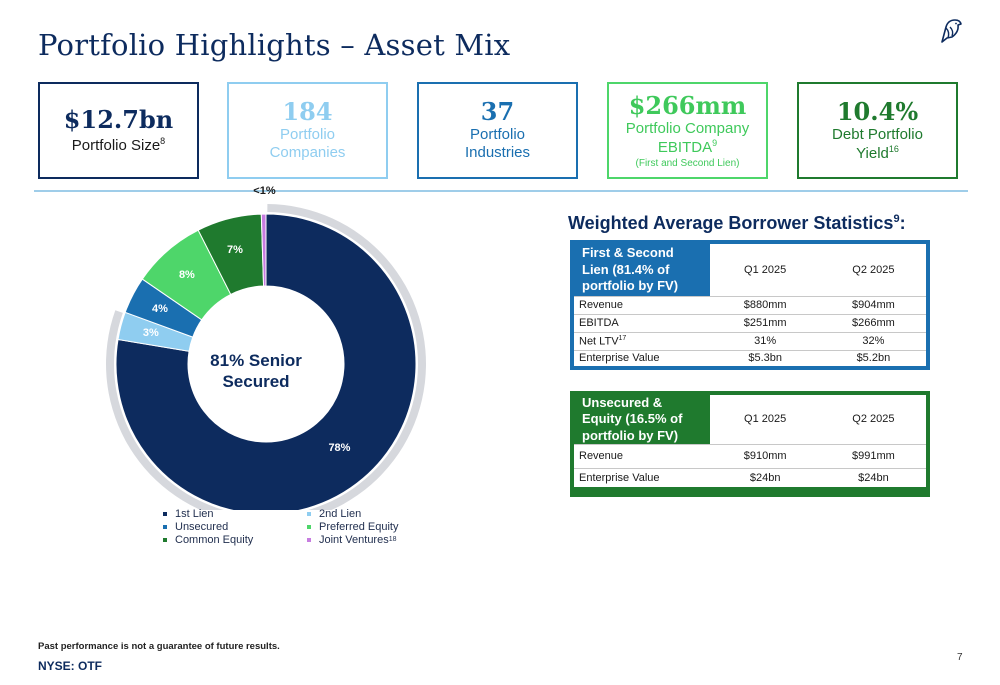  What do you see at coordinates (687, 164) in the screenshot?
I see `kpi-note: (First and Second Lien)` at bounding box center [687, 164].